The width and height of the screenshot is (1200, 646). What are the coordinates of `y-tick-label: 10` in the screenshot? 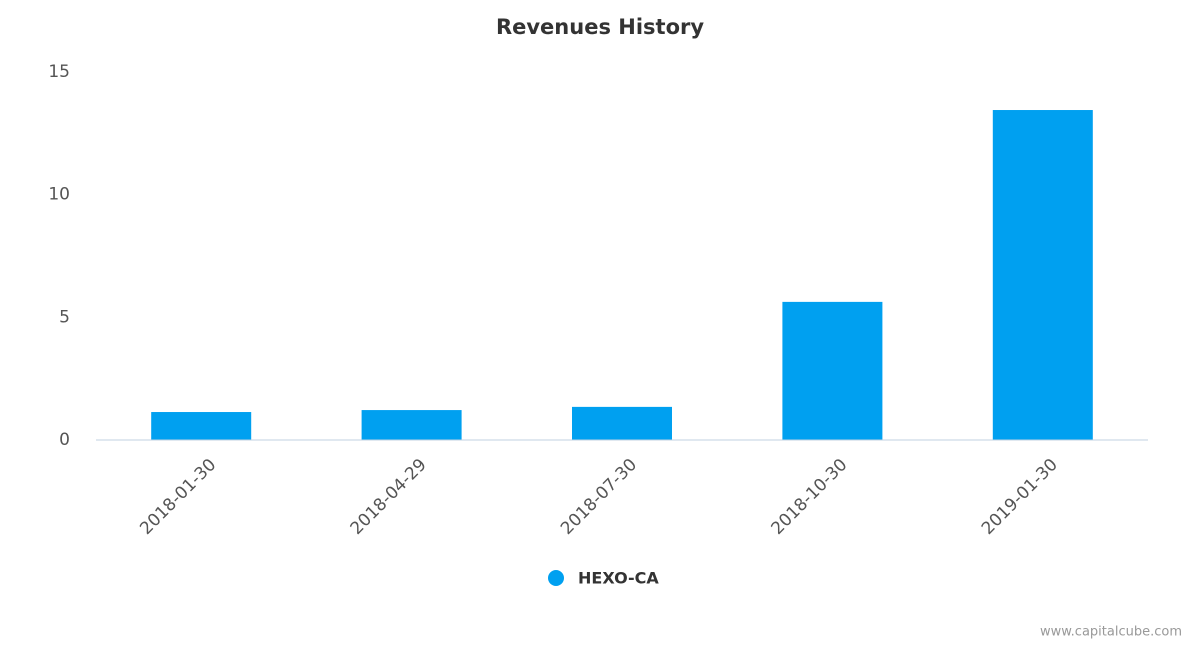 It's located at (59, 195).